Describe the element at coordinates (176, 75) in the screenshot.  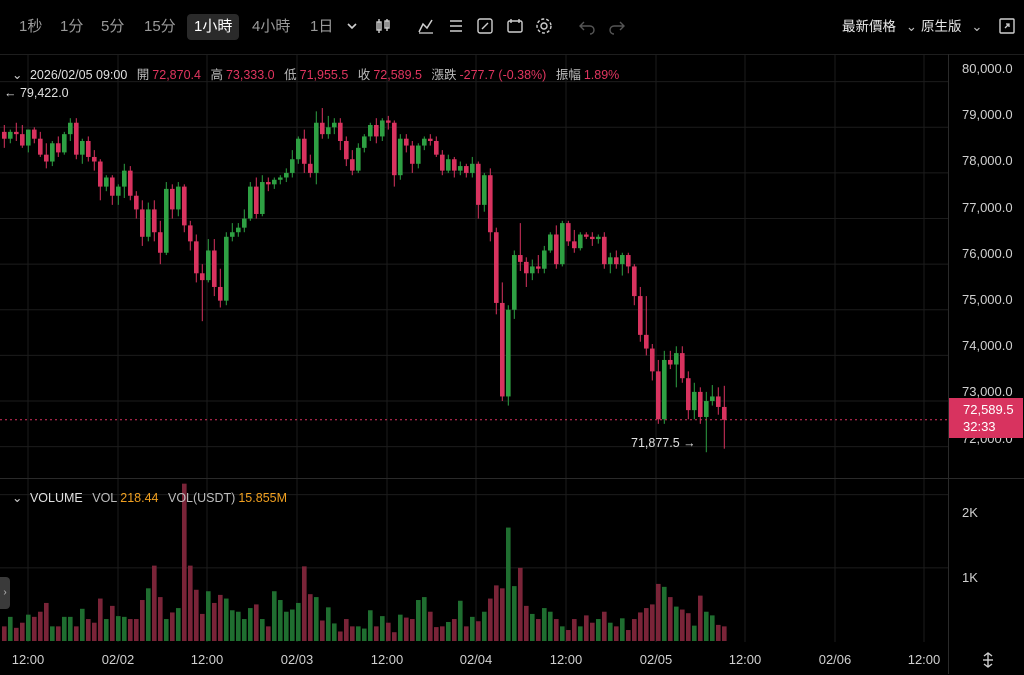
I see `legend-open: 72,870.4` at that location.